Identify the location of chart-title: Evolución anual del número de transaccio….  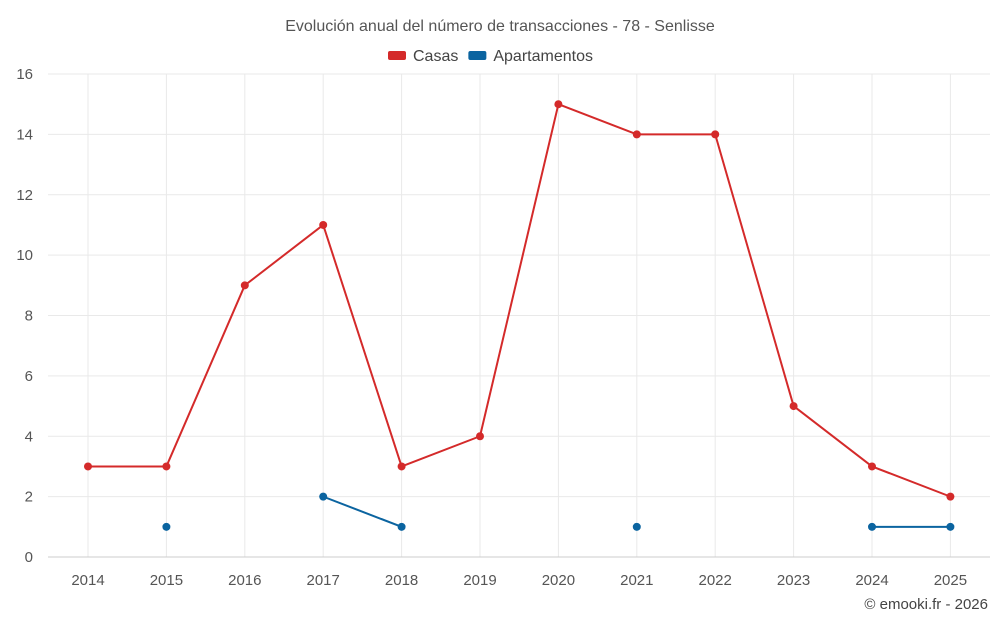
(500, 26).